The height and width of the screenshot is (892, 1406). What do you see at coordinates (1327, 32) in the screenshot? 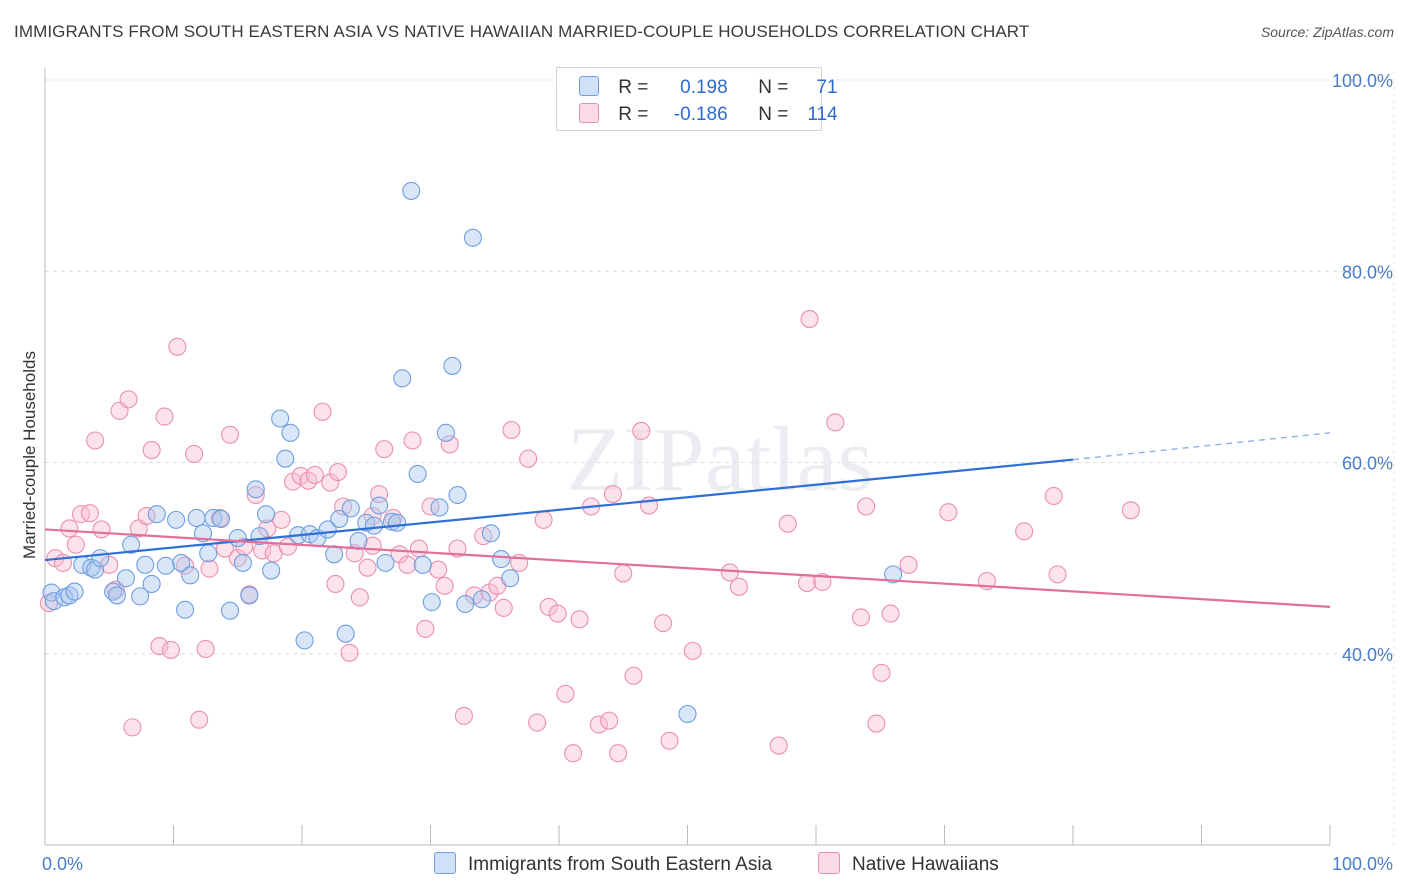
I see `source-credit: Source: ZipAtlas.com` at bounding box center [1327, 32].